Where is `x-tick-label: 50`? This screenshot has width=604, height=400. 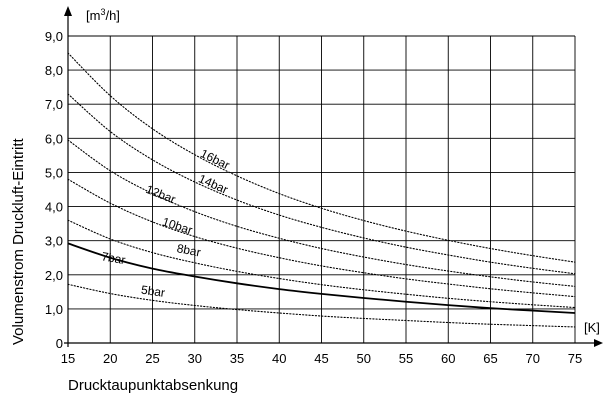 x-tick-label: 50 is located at coordinates (364, 358).